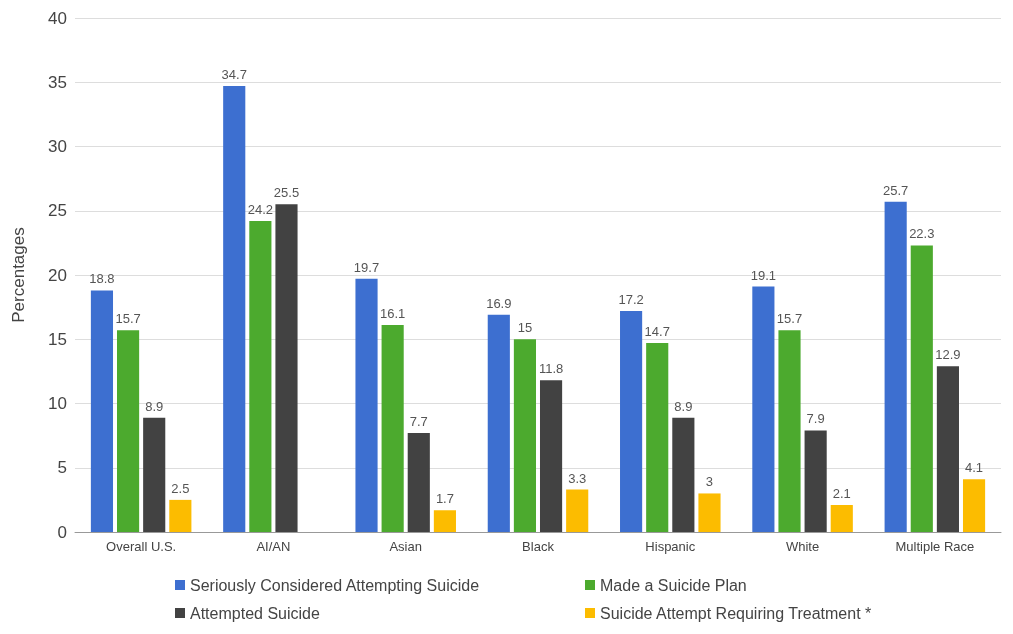 This screenshot has width=1013, height=634. Describe the element at coordinates (57, 82) in the screenshot. I see `y-tick-label: 35` at that location.